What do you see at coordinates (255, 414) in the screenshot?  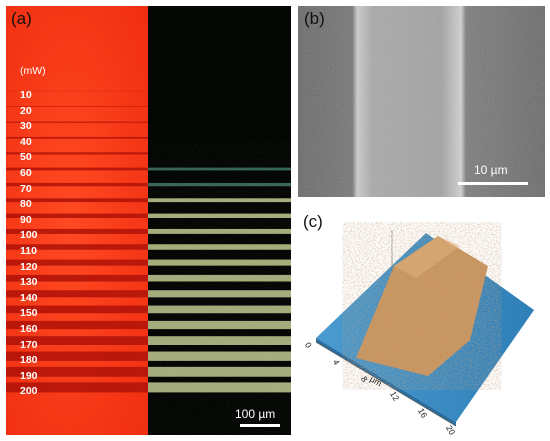 I see `scale-bar-a-label: 100 µm` at bounding box center [255, 414].